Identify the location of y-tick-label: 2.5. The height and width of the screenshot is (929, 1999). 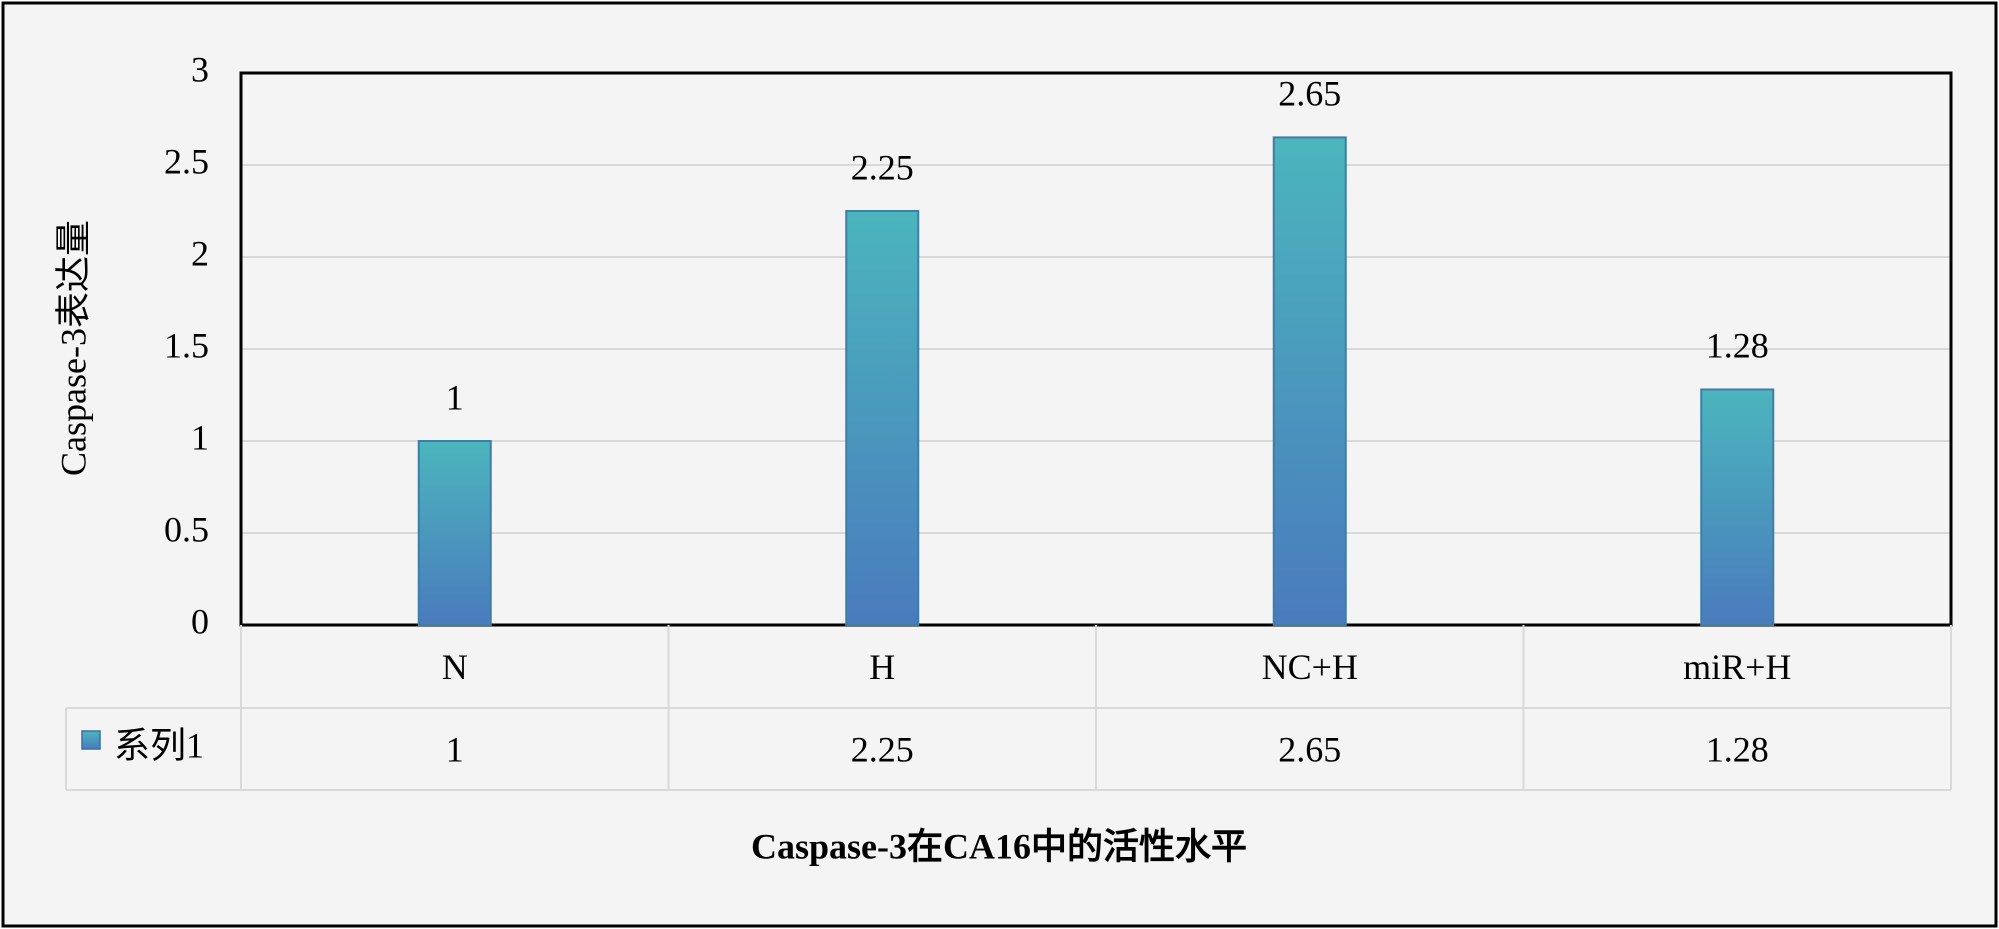
(186, 161).